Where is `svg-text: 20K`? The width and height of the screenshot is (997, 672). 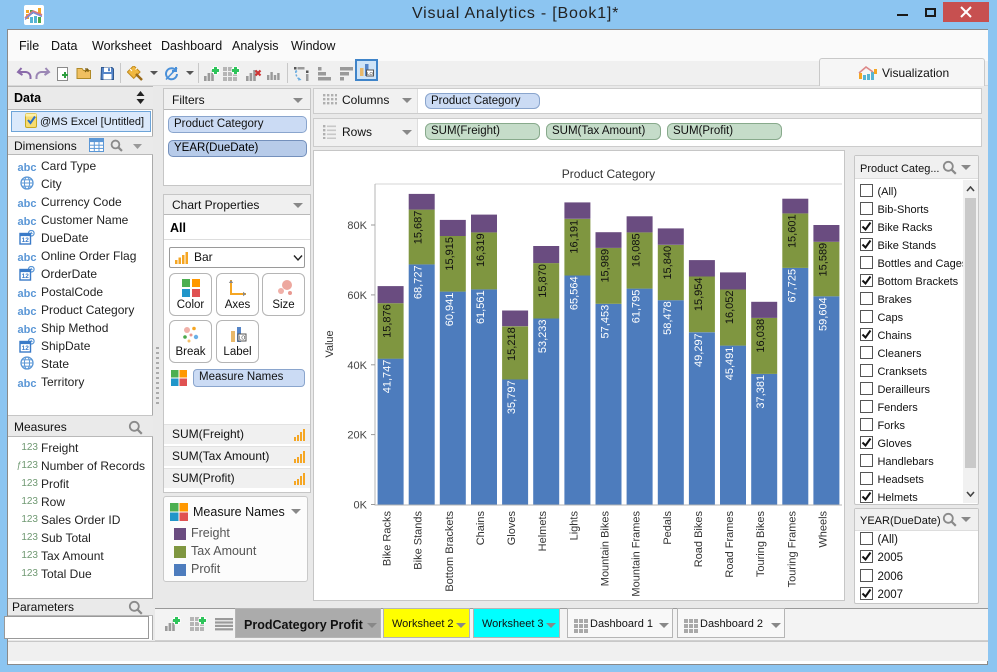
svg-text: 20K is located at coordinates (357, 436).